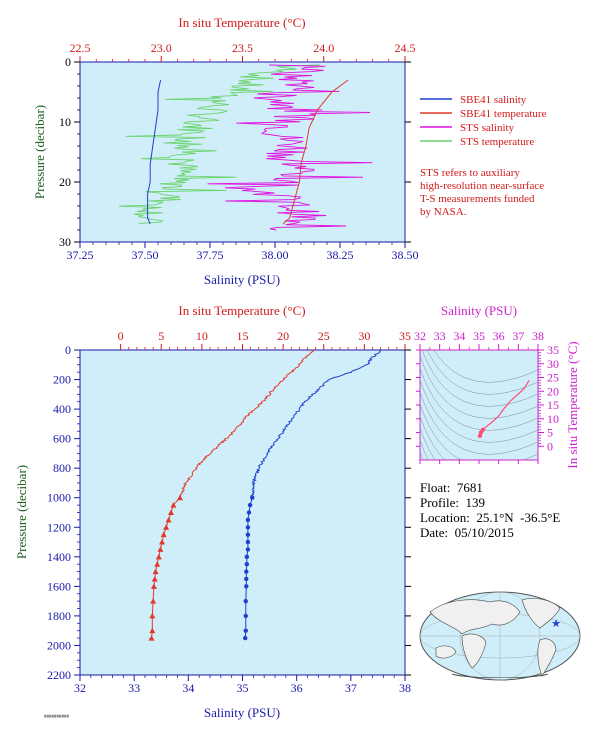  What do you see at coordinates (62, 409) in the screenshot?
I see `tick-label: 400` at bounding box center [62, 409].